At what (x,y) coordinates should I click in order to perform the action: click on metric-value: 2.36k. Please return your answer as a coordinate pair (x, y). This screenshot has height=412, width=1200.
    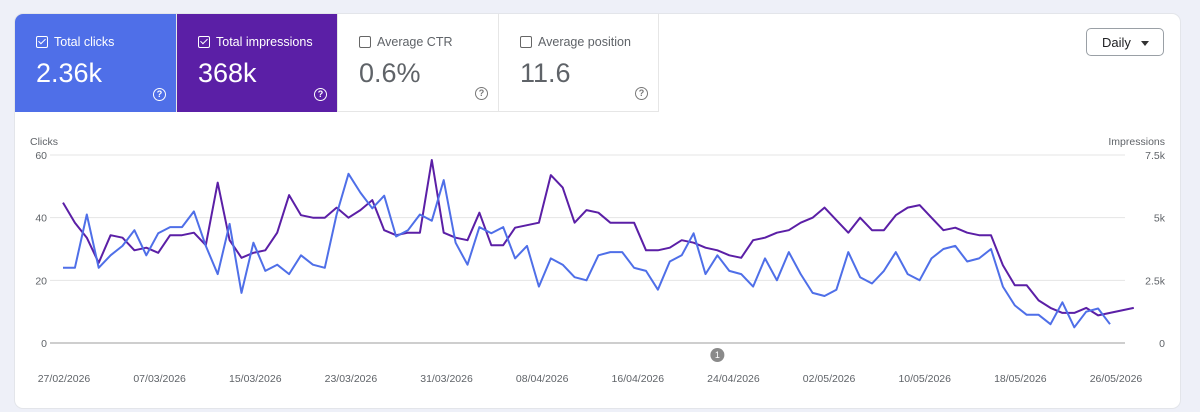
    Looking at the image, I should click on (69, 73).